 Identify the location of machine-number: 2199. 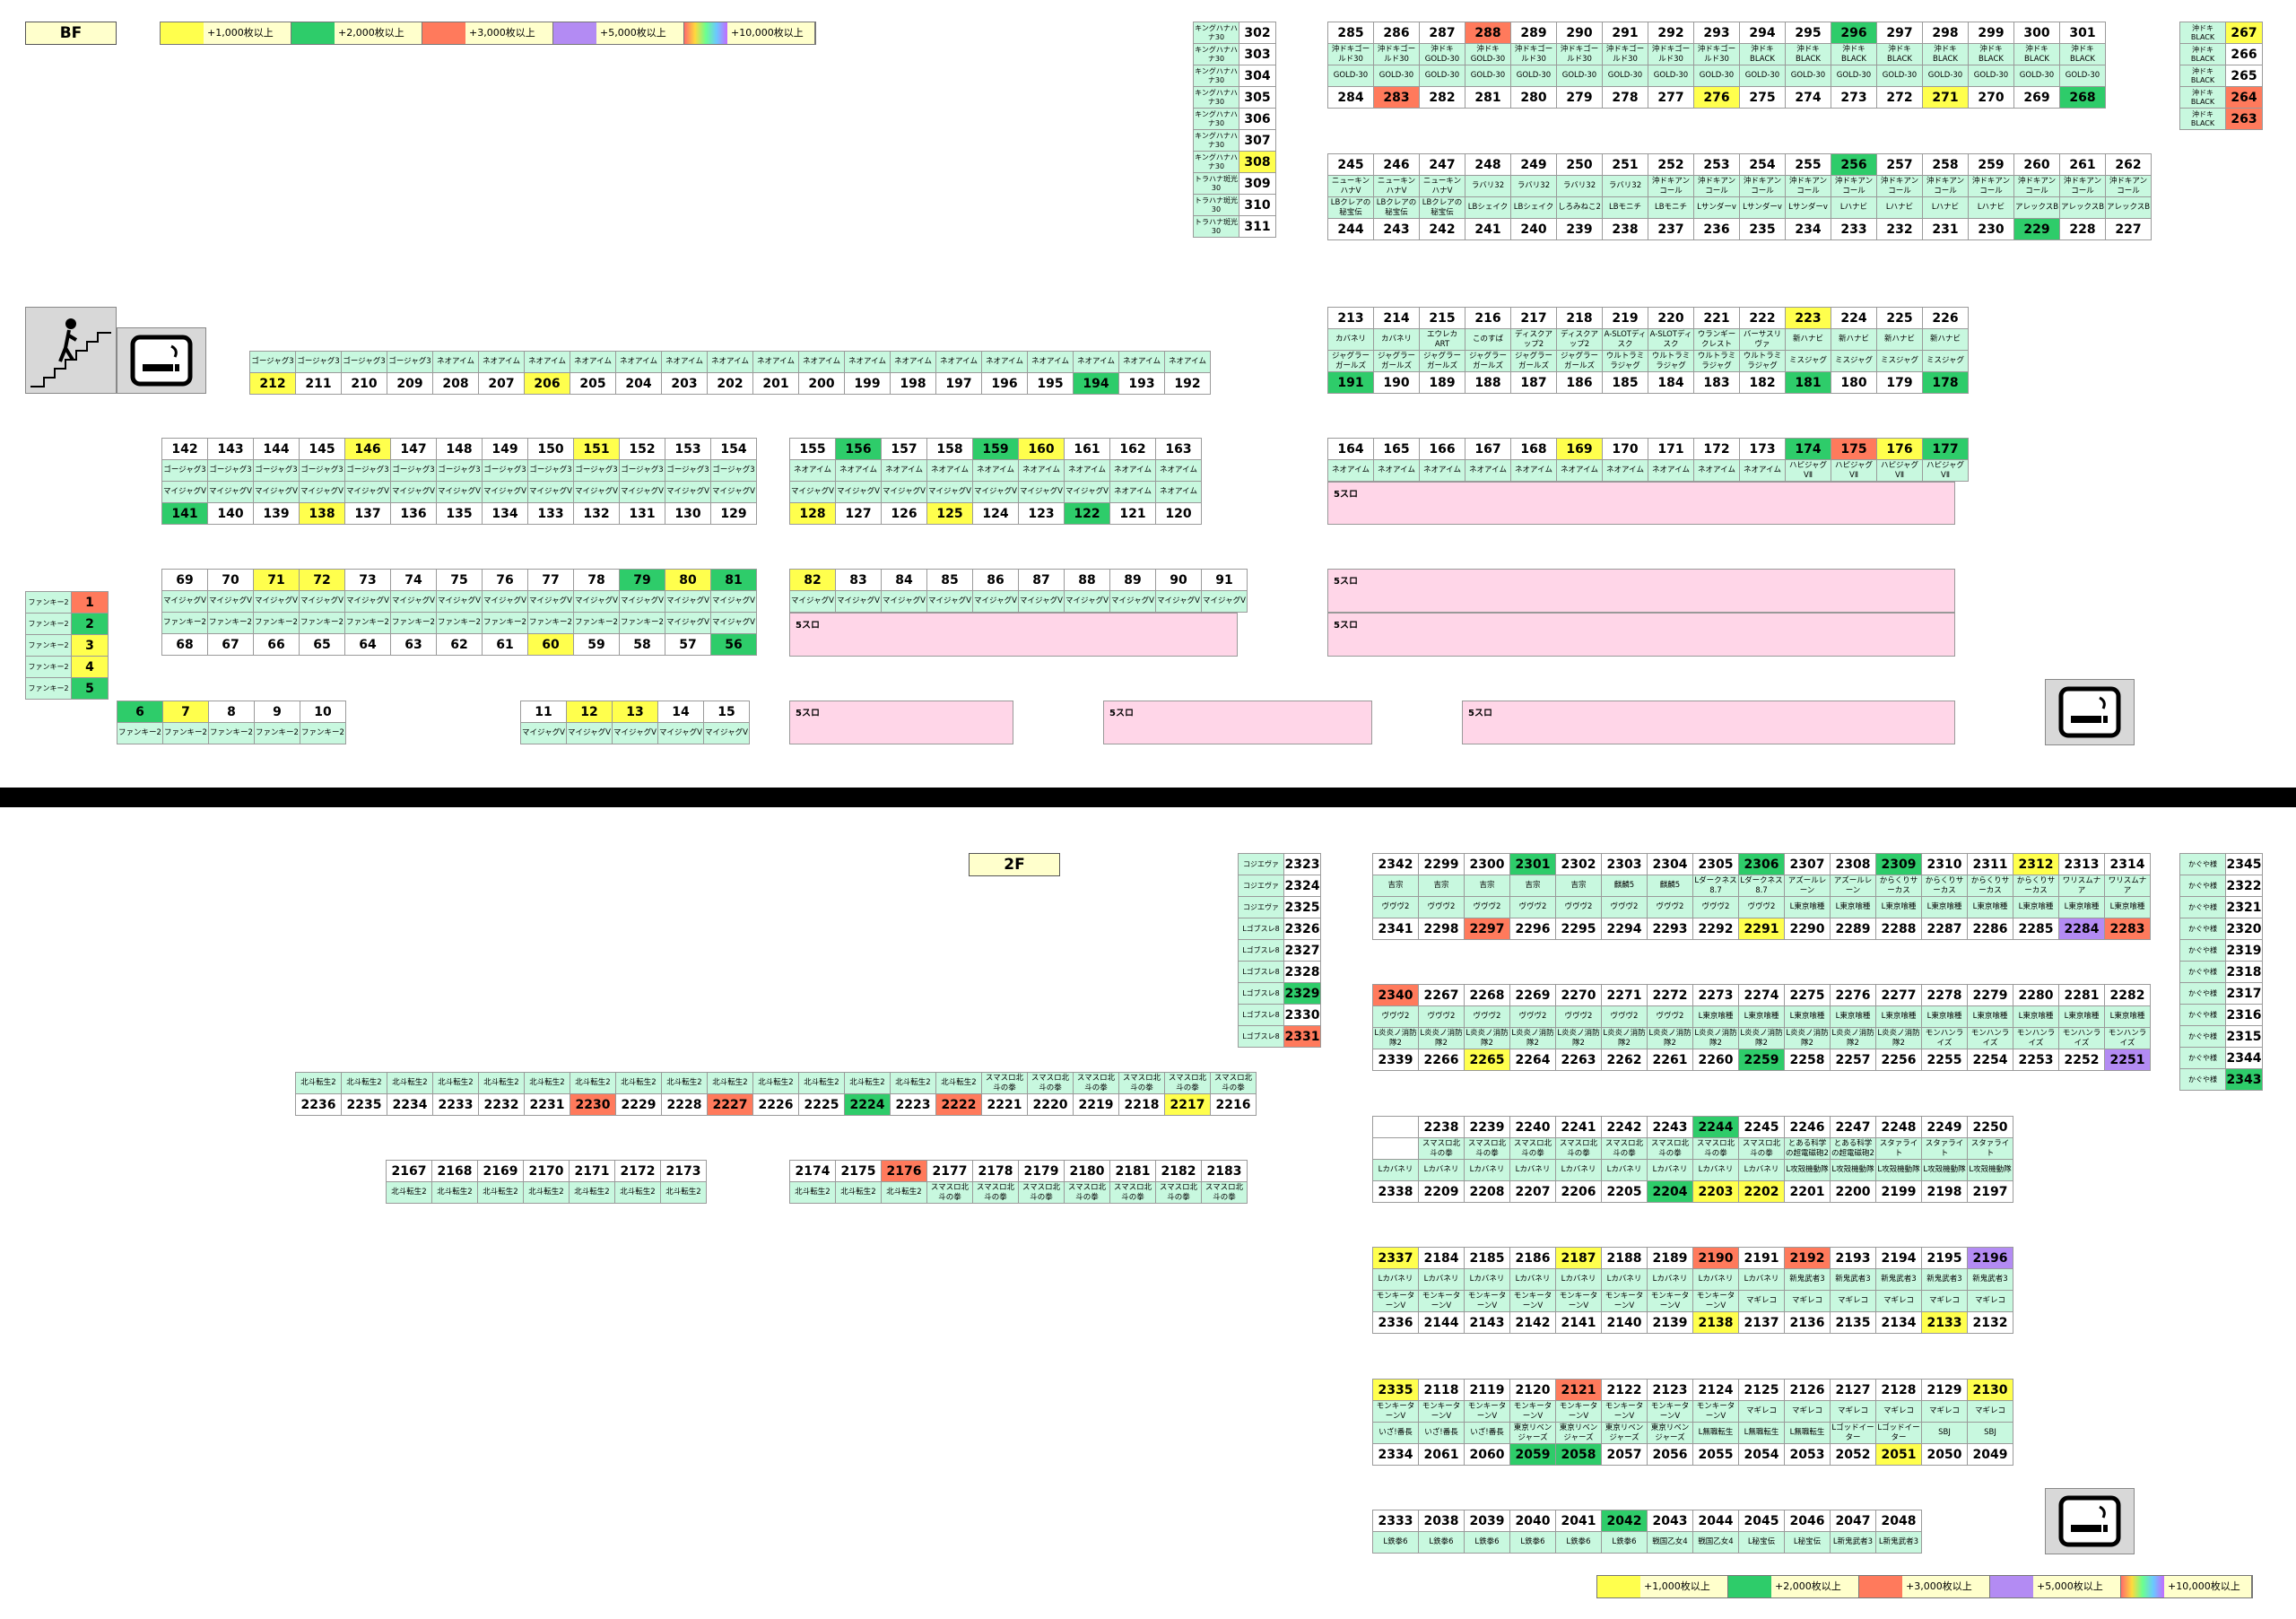
(1898, 1191).